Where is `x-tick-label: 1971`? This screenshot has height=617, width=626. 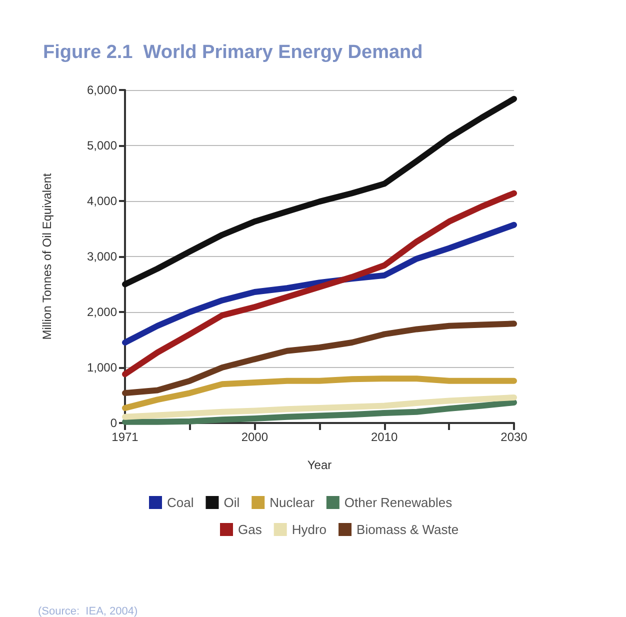 x-tick-label: 1971 is located at coordinates (125, 437).